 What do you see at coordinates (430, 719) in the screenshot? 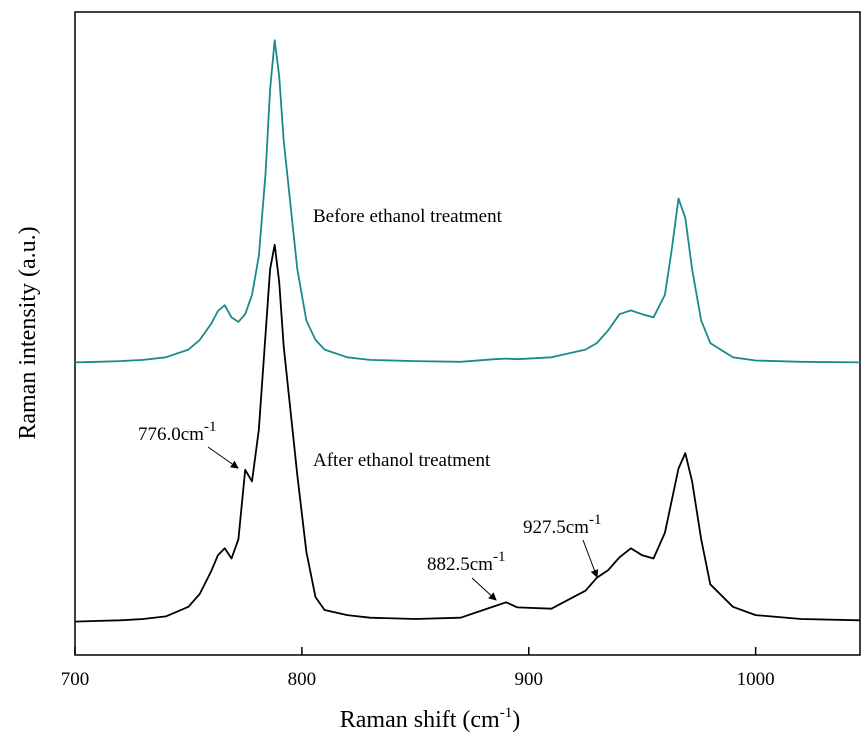
I see `x-axis-label: Raman shift (cm-1)` at bounding box center [430, 719].